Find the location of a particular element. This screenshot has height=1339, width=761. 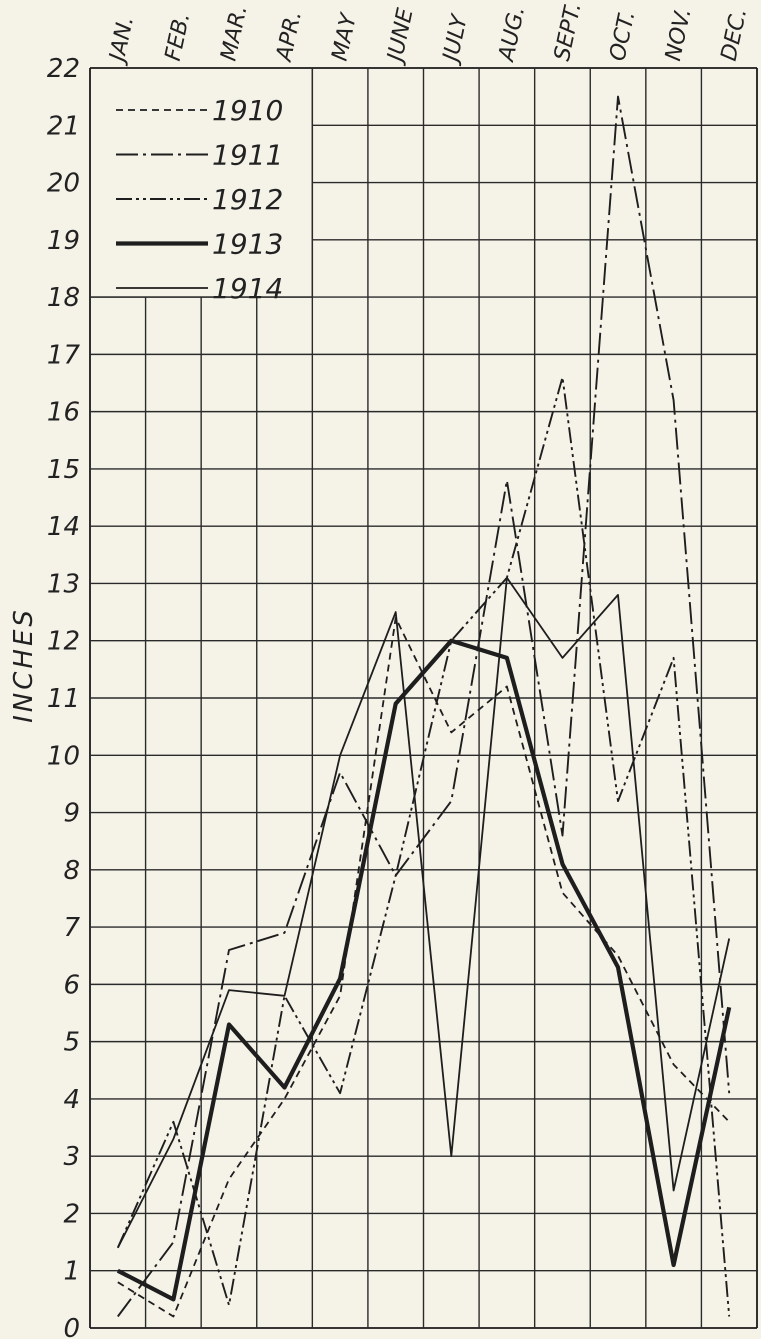

x-tick-label: FEB. is located at coordinates (178, 36).